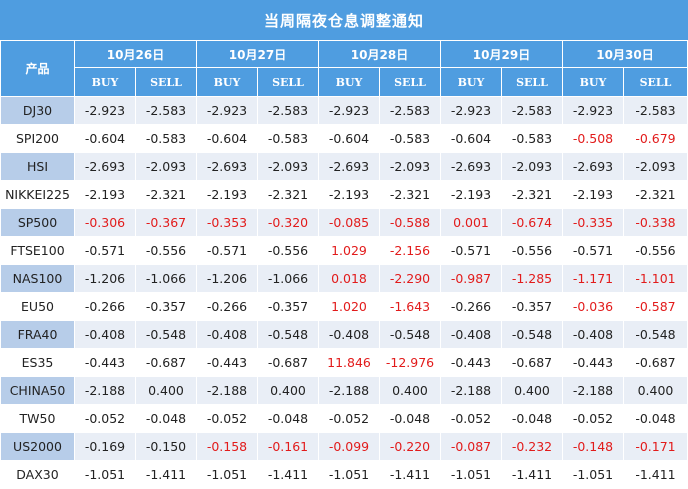 Image resolution: width=688 pixels, height=489 pixels. What do you see at coordinates (593, 446) in the screenshot?
I see `buy-value-cell: -0.148` at bounding box center [593, 446].